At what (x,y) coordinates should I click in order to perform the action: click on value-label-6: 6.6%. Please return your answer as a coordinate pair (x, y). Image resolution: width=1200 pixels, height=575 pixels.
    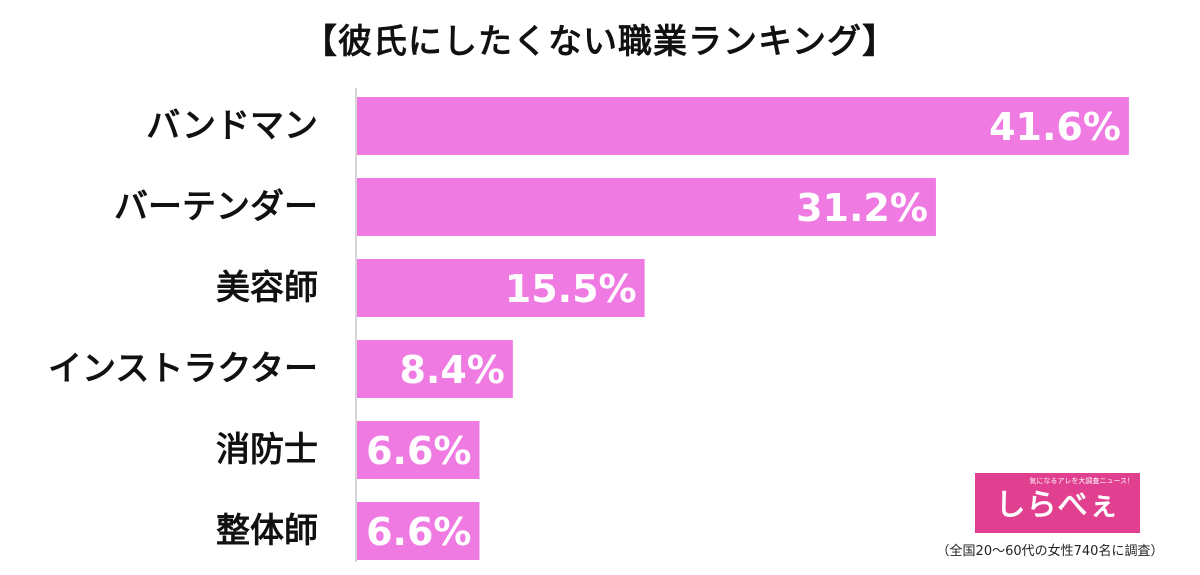
    Looking at the image, I should click on (418, 532).